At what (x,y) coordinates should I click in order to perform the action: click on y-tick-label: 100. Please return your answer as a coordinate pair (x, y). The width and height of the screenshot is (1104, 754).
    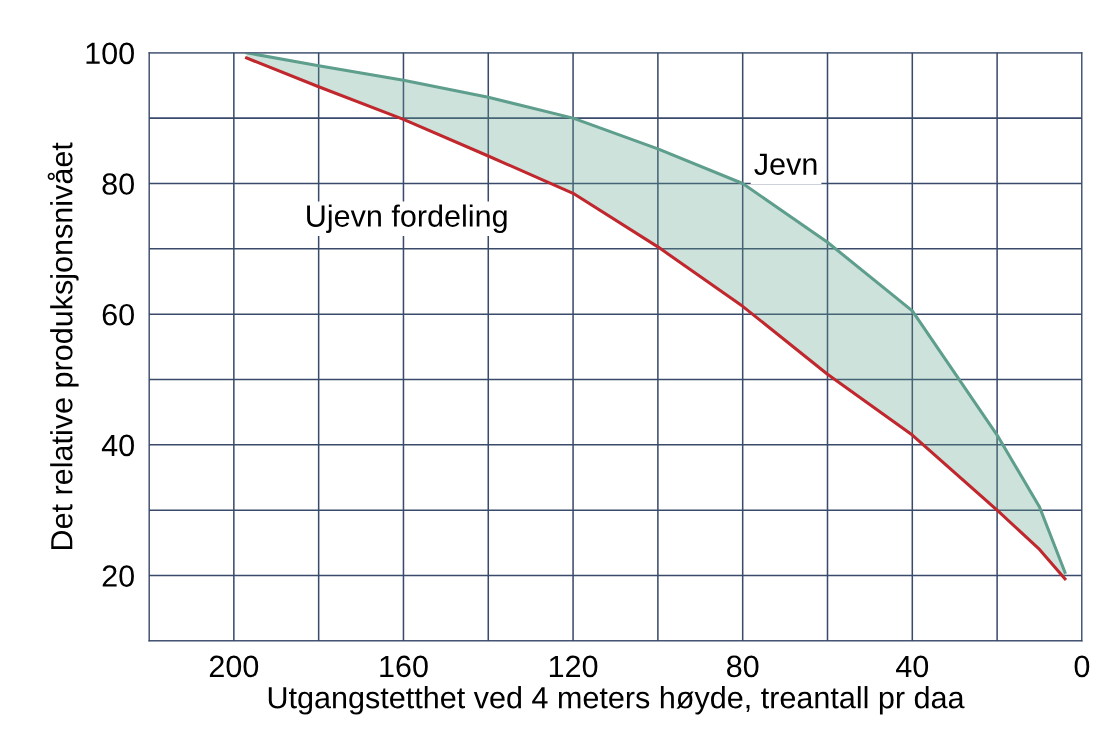
    Looking at the image, I should click on (110, 53).